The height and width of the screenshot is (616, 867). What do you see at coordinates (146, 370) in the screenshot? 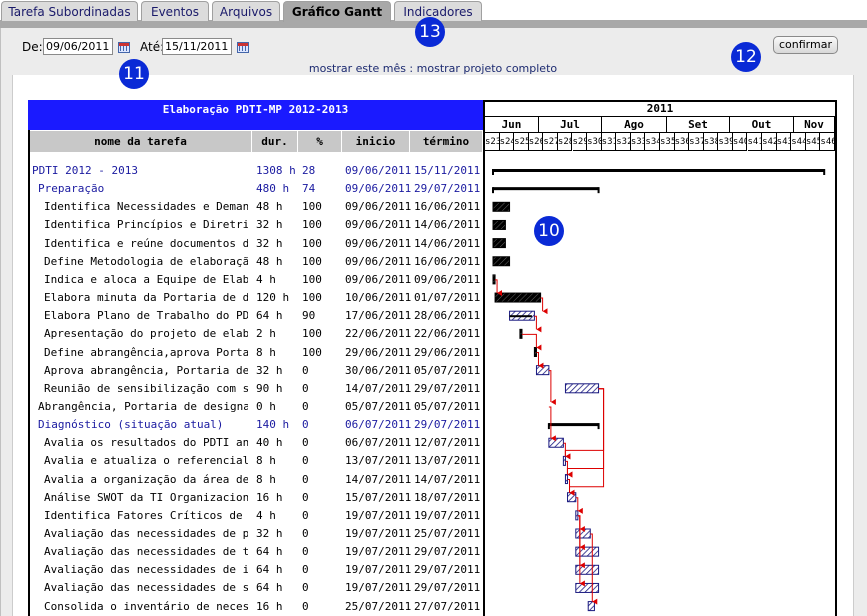
I see `task-name: Aprova abrangência, Portaria de d.` at bounding box center [146, 370].